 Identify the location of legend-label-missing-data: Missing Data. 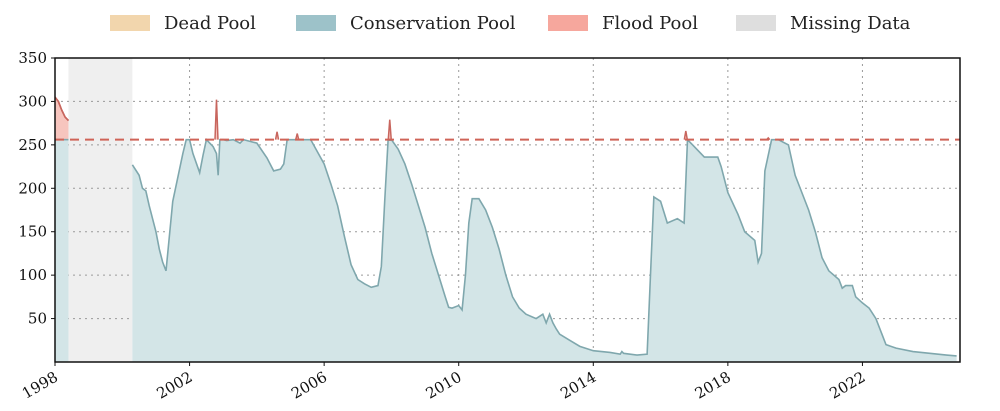
(850, 23).